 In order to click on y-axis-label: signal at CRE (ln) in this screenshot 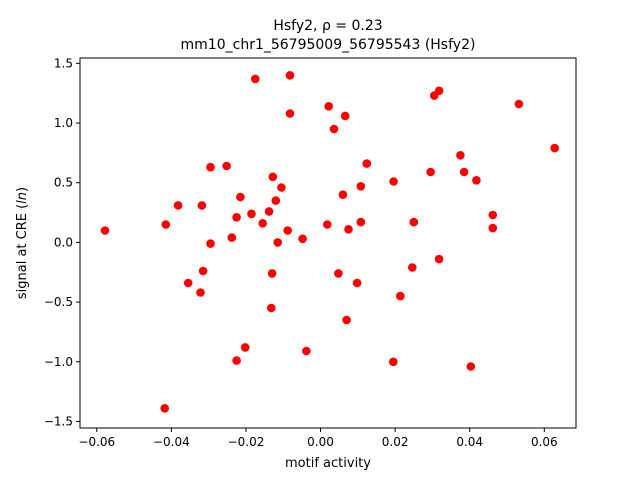, I will do `click(22, 243)`.